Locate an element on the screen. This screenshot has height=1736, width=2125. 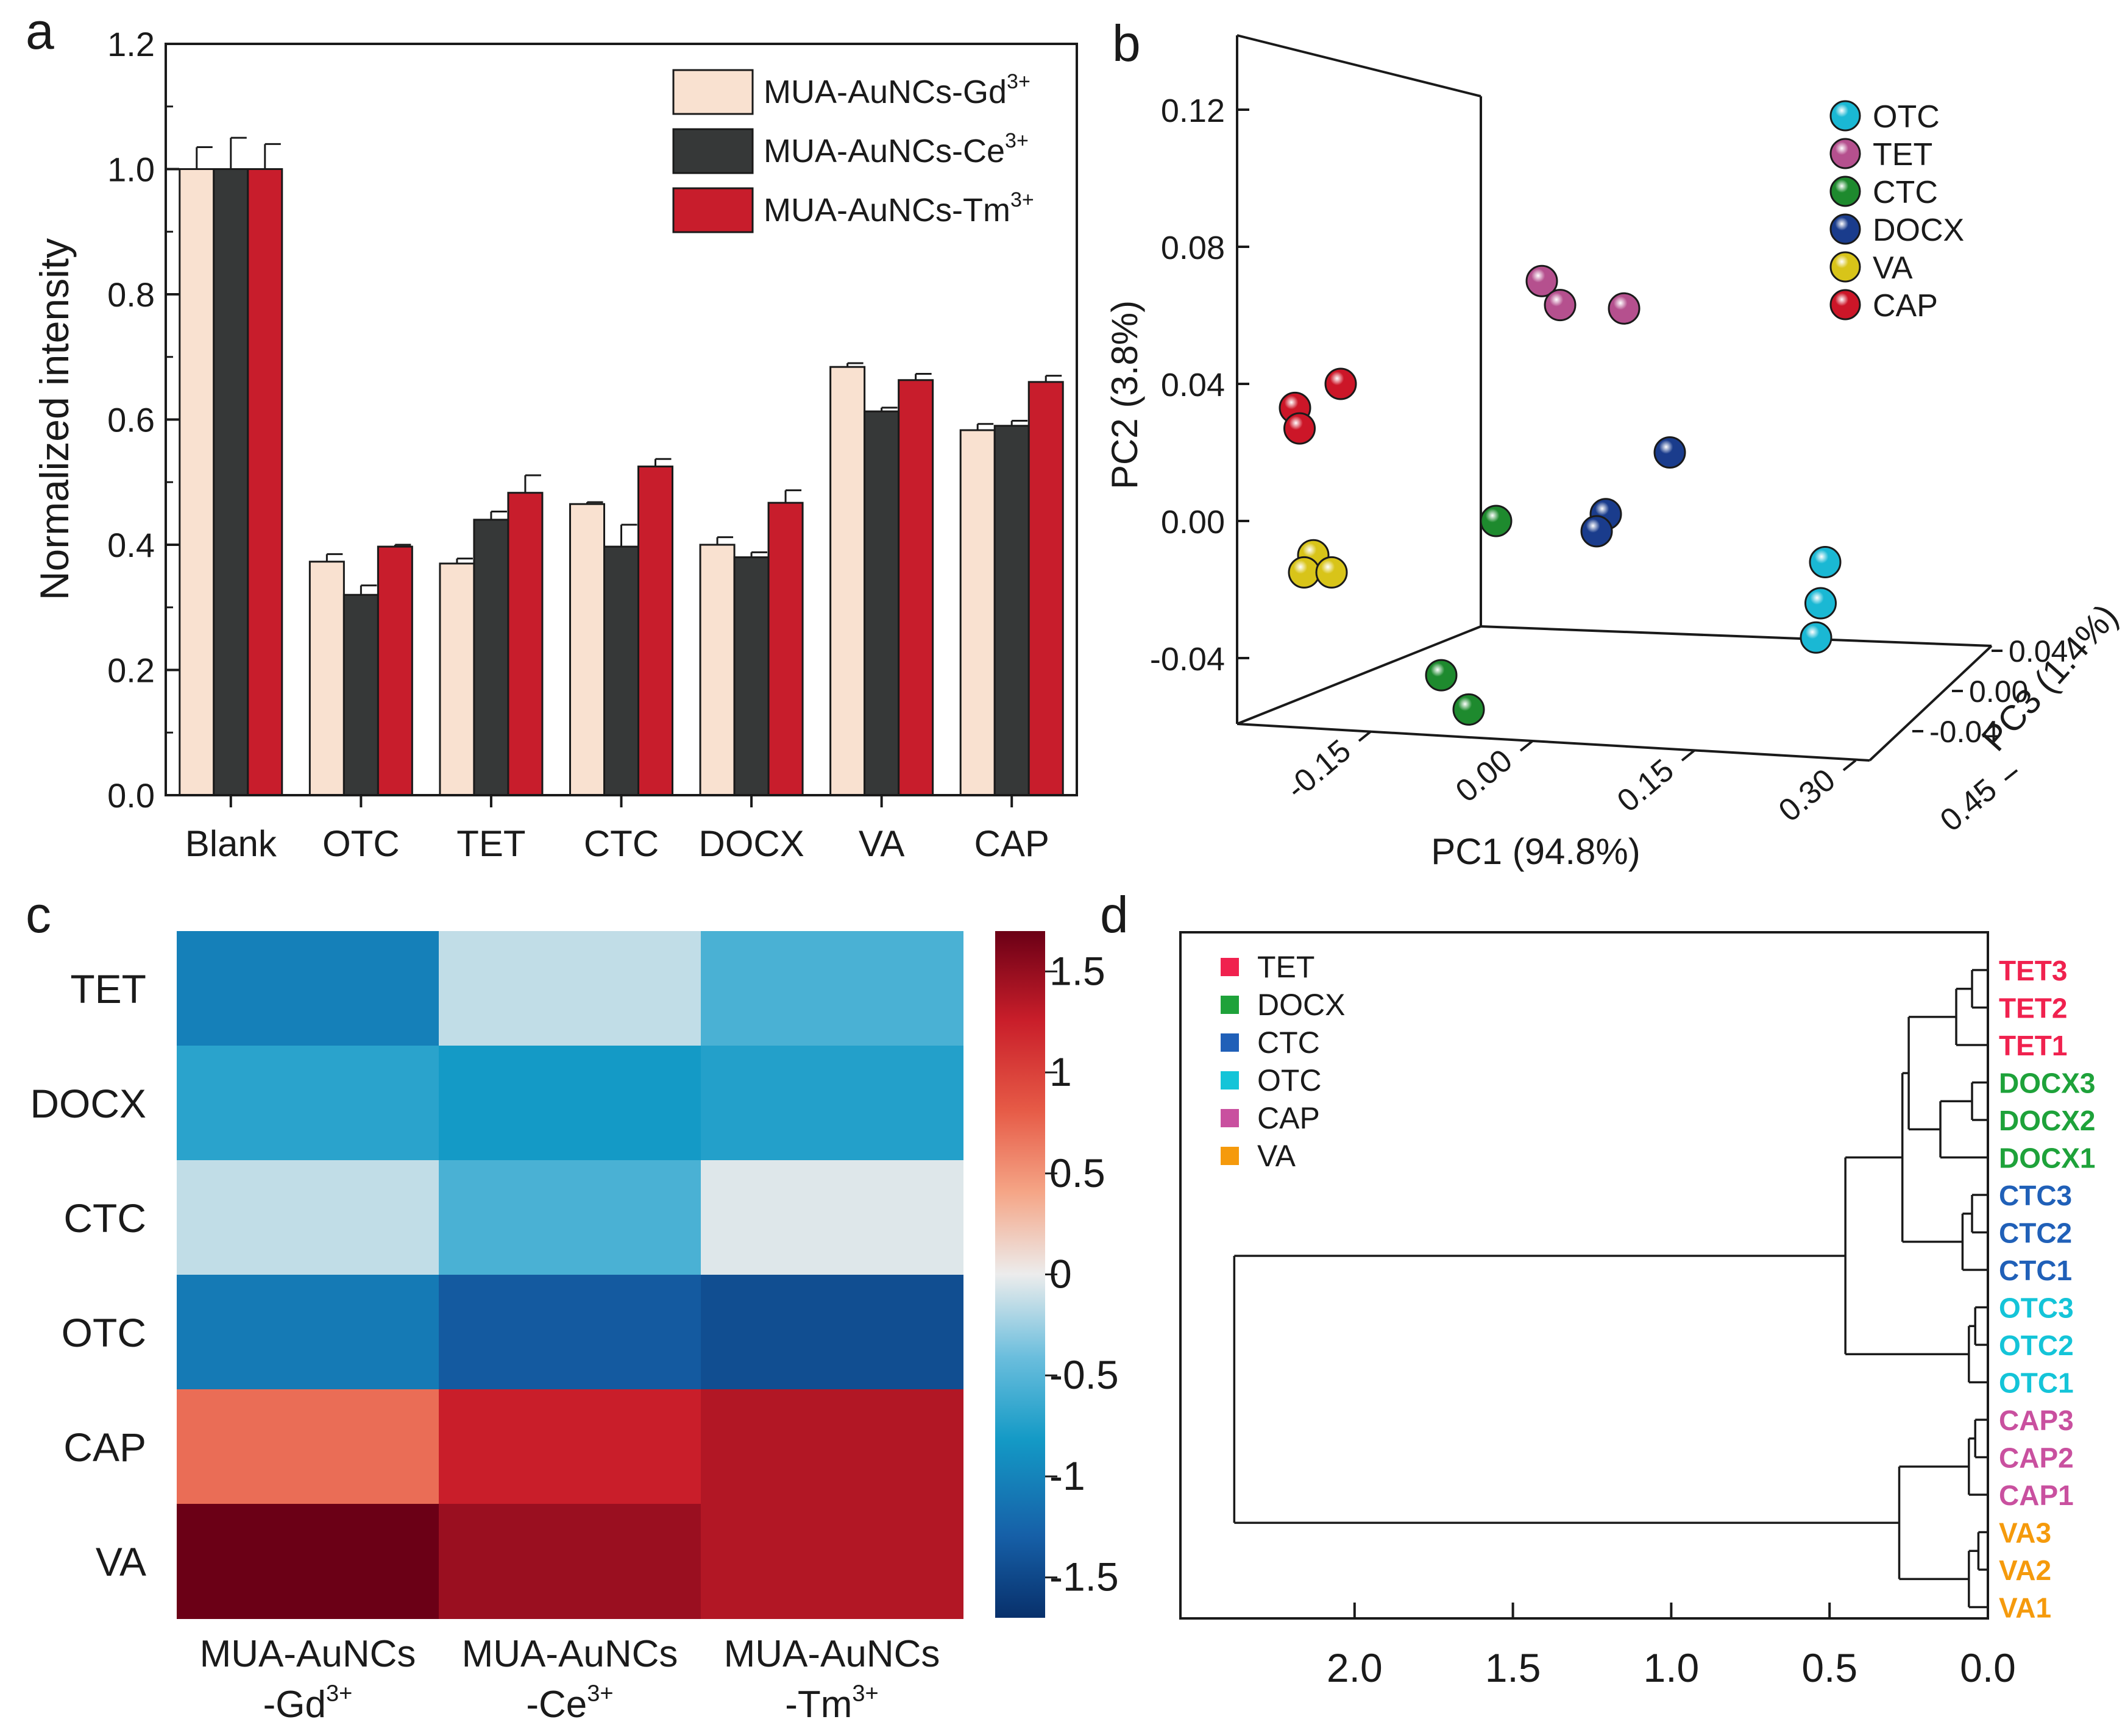
height-axis-ticks: 2.0 1.5 1.0 0.5 0.0 is located at coordinates (1671, 1647).